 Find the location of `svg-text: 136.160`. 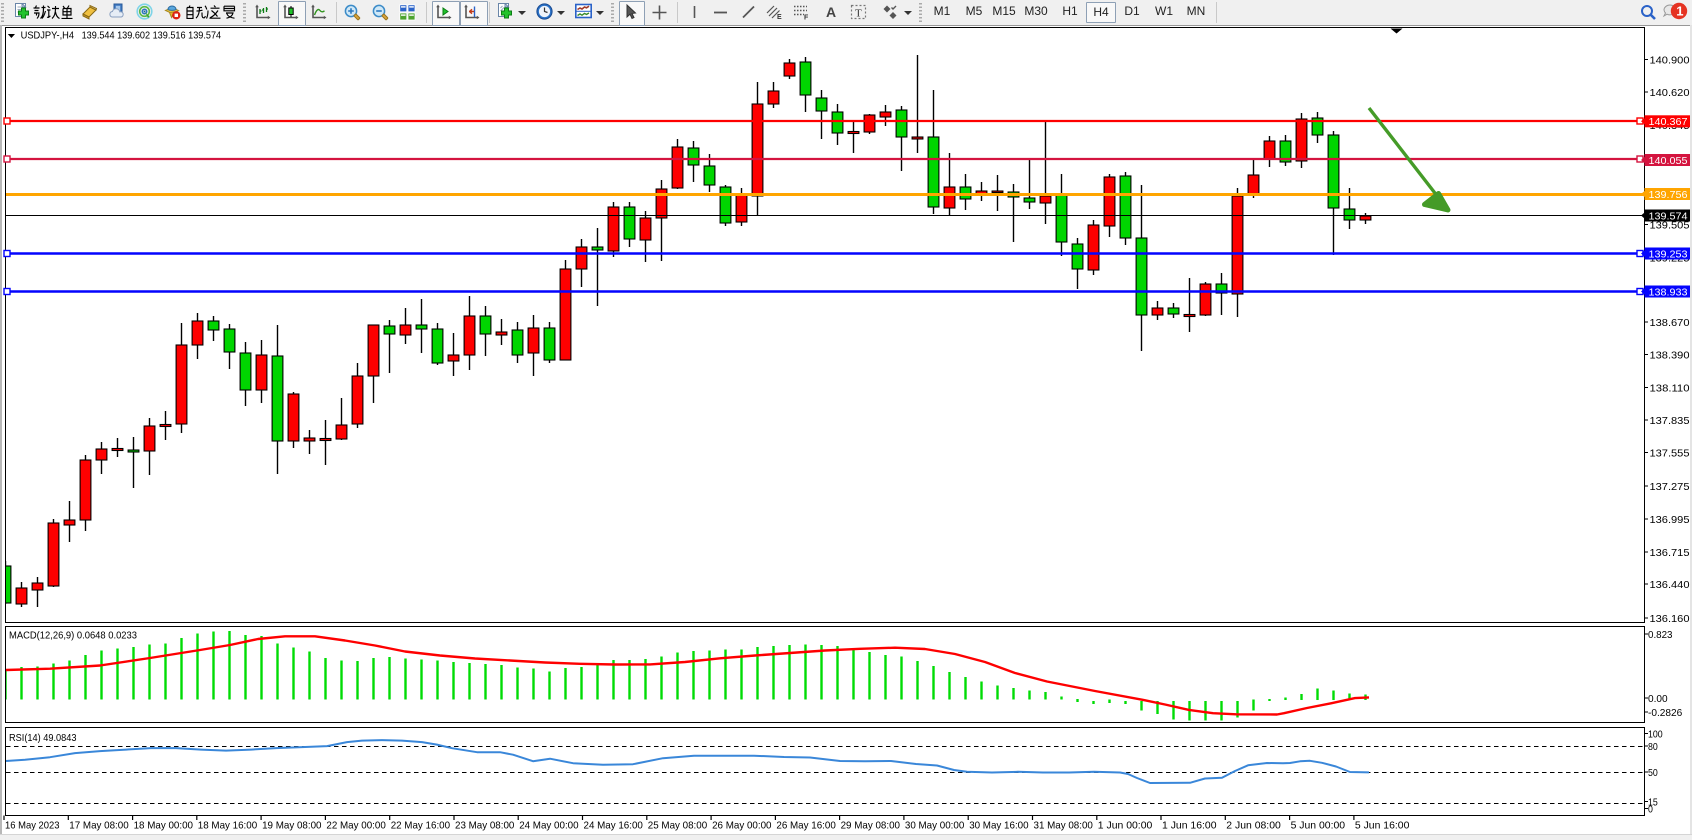

svg-text: 136.160 is located at coordinates (1670, 619).